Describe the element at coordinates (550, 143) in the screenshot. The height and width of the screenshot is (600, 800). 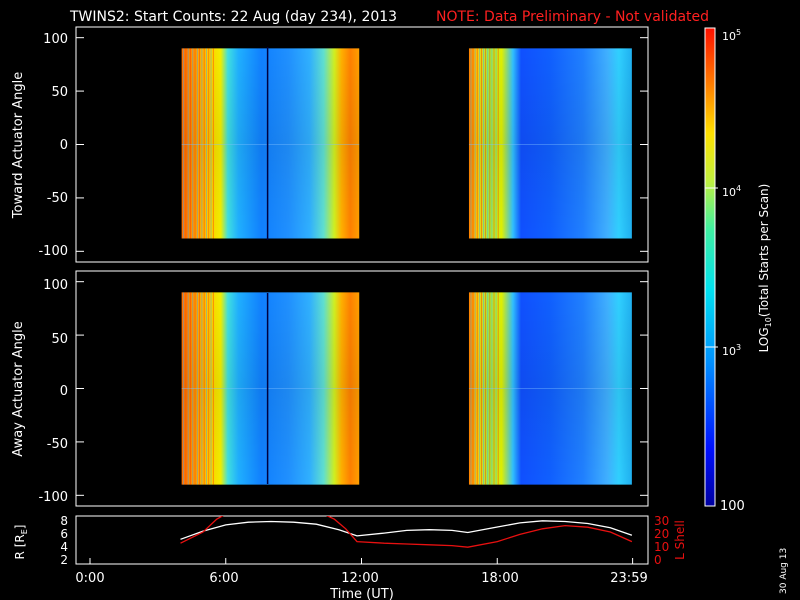
I see `toward-block-2-shade` at that location.